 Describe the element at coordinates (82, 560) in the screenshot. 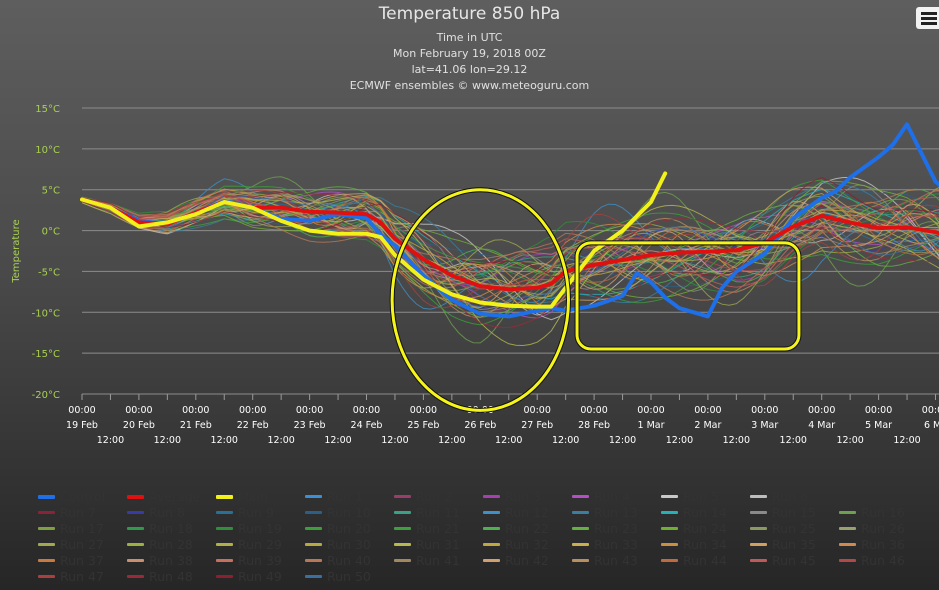

I see `legend-label: Run 37` at that location.